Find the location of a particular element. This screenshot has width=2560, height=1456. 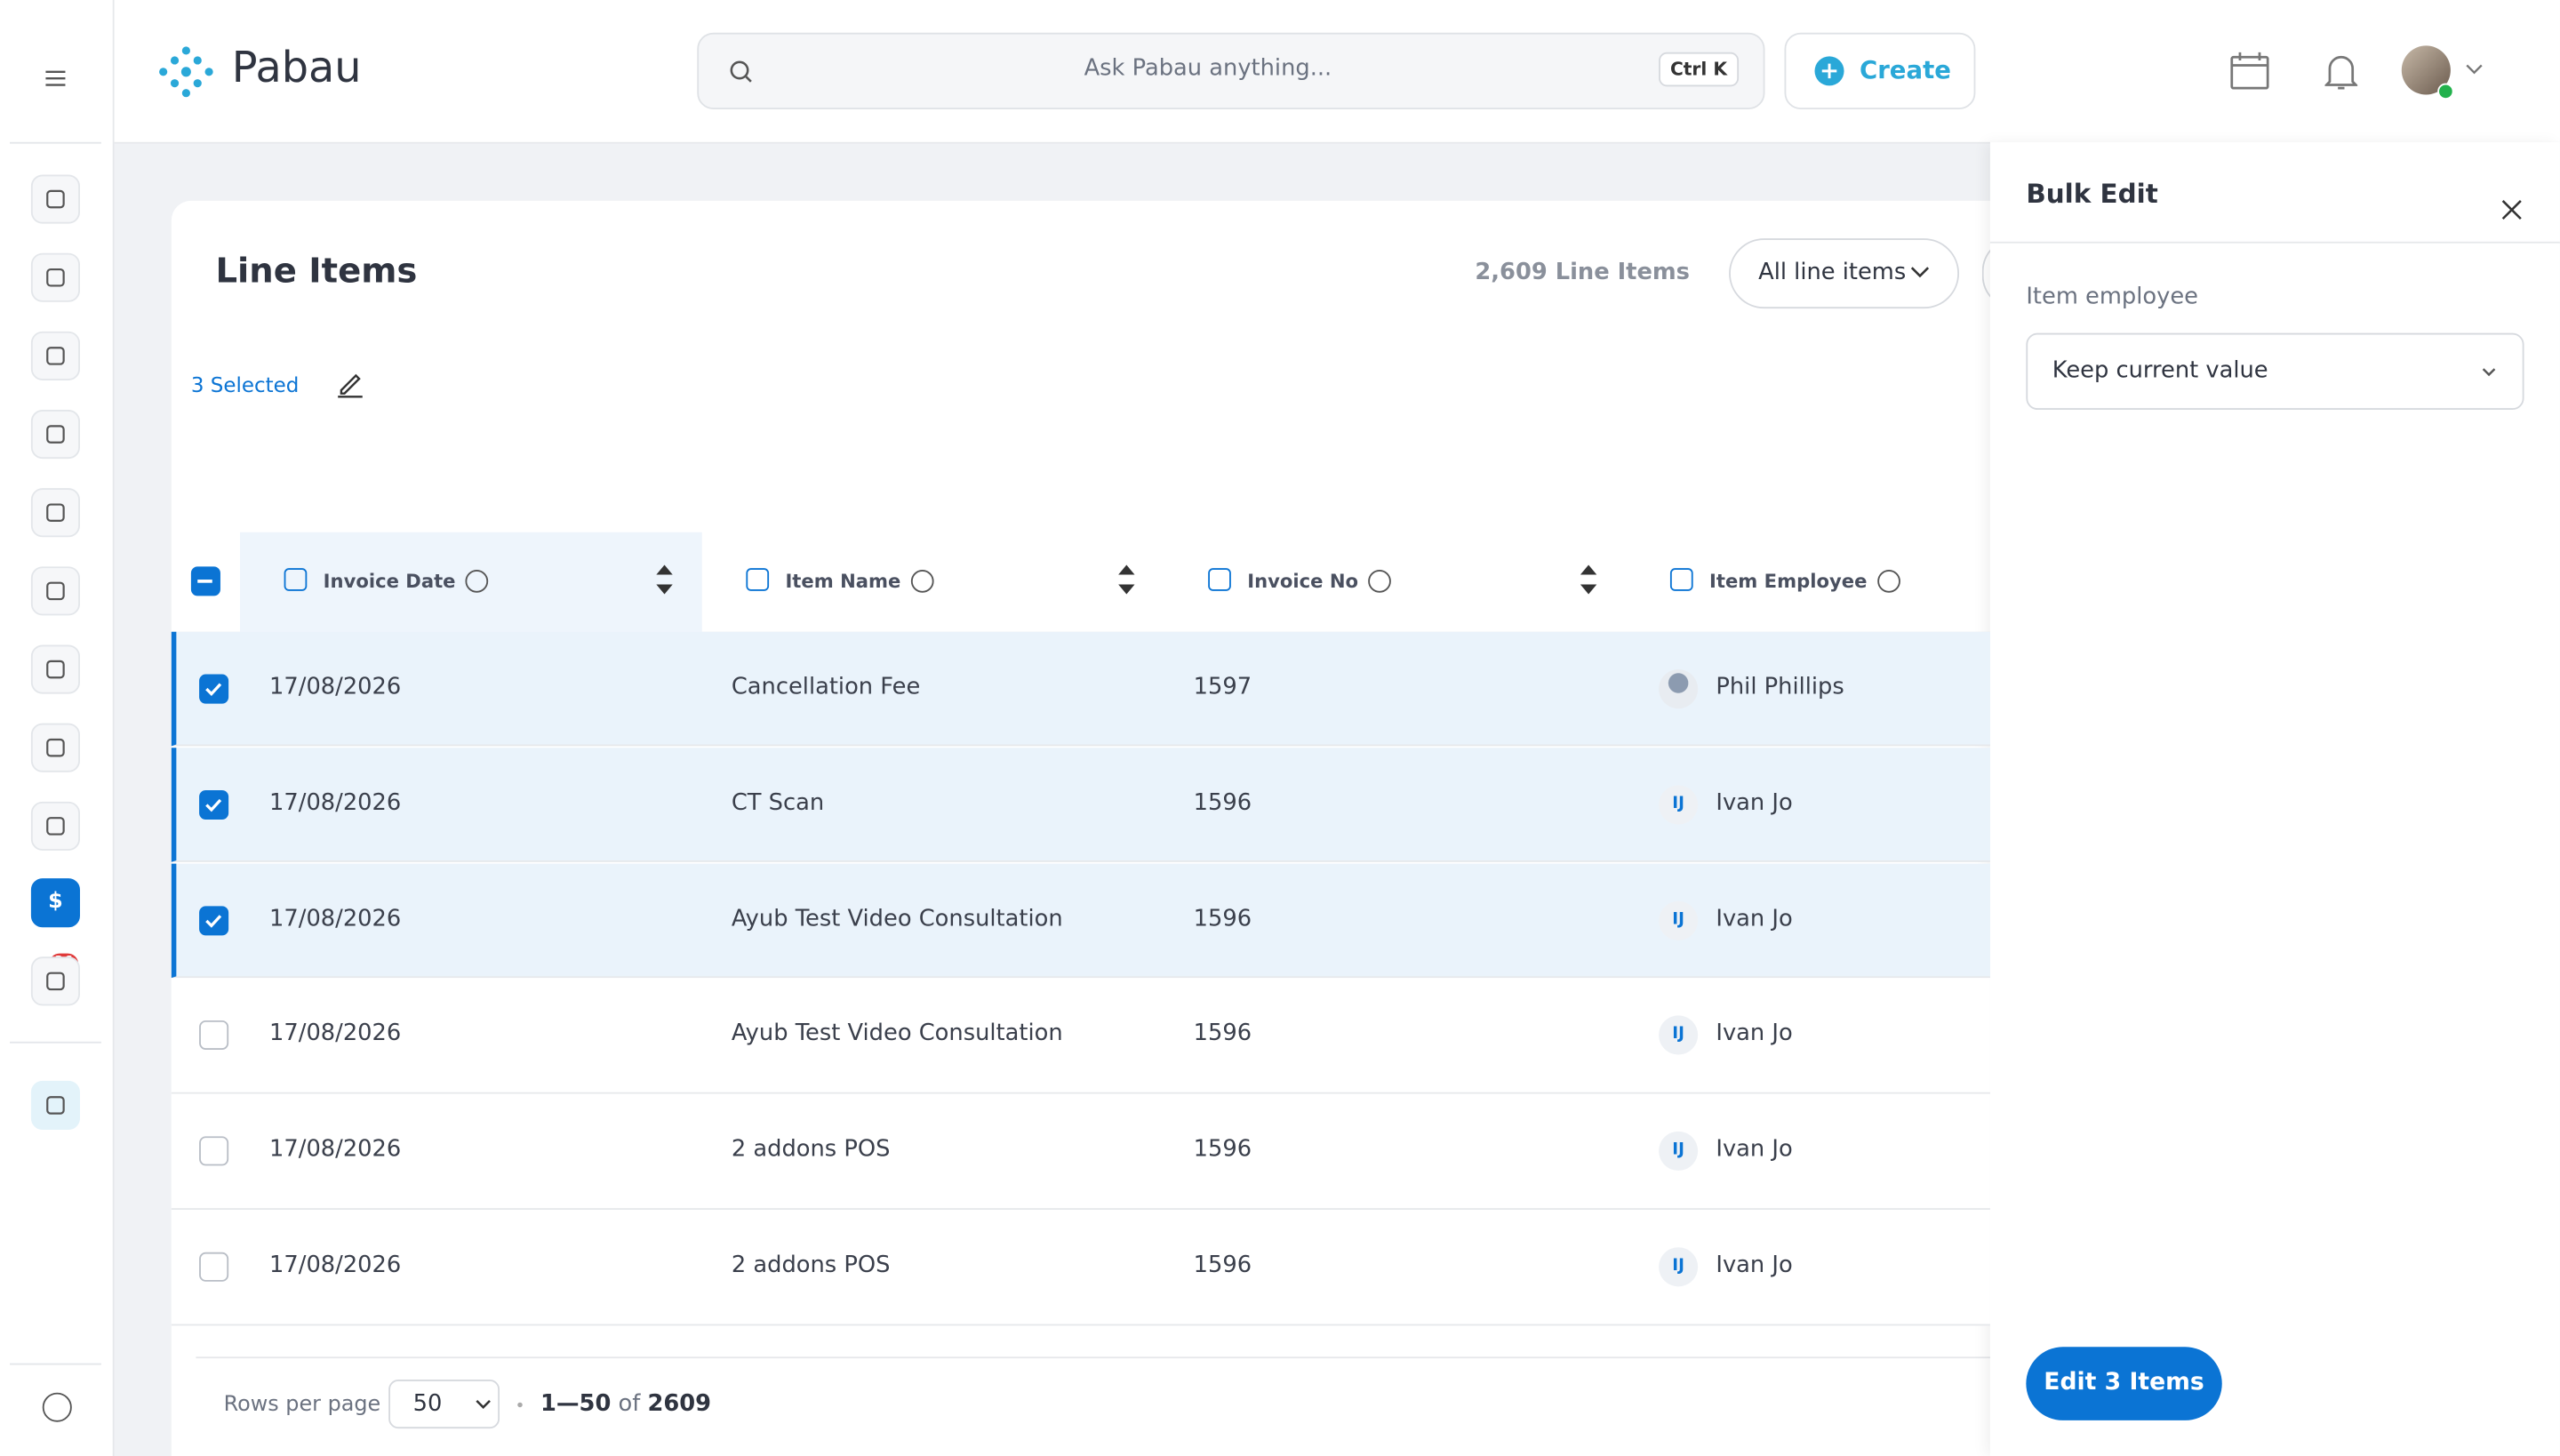

plus-icon is located at coordinates (1829, 71).